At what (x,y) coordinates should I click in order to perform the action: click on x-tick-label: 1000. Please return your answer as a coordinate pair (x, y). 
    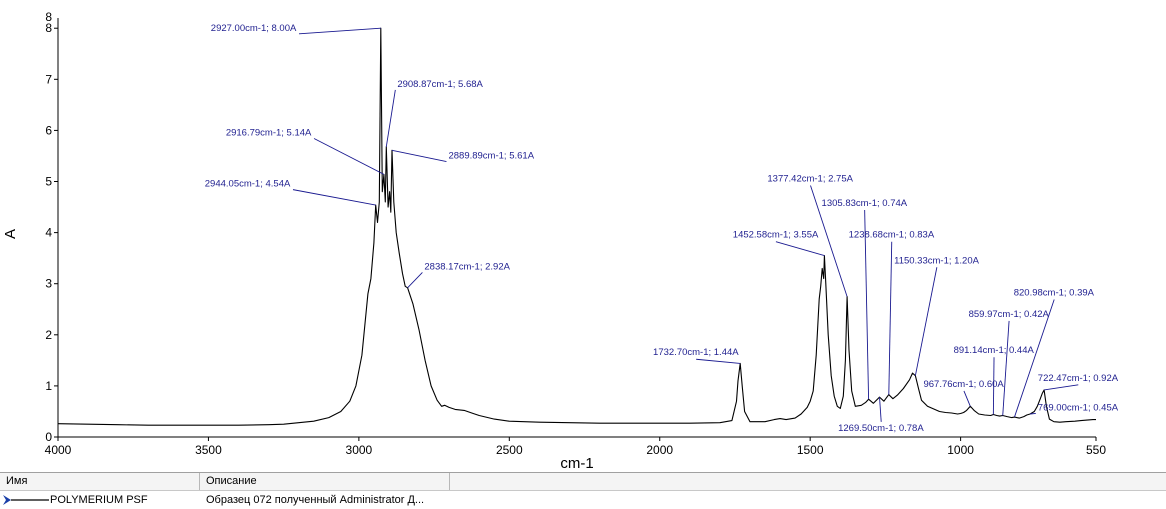
    Looking at the image, I should click on (960, 450).